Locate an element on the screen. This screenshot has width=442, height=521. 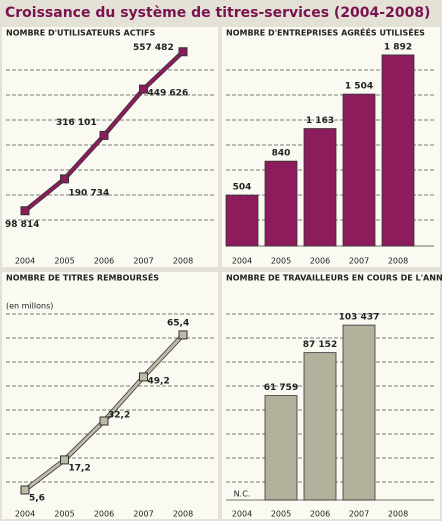
value-label: 103 437 is located at coordinates (359, 318).